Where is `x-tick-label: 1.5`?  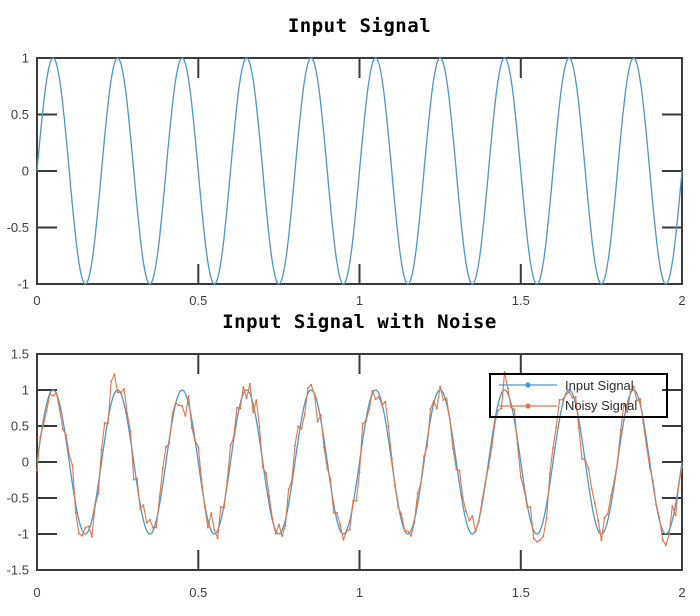 x-tick-label: 1.5 is located at coordinates (521, 300).